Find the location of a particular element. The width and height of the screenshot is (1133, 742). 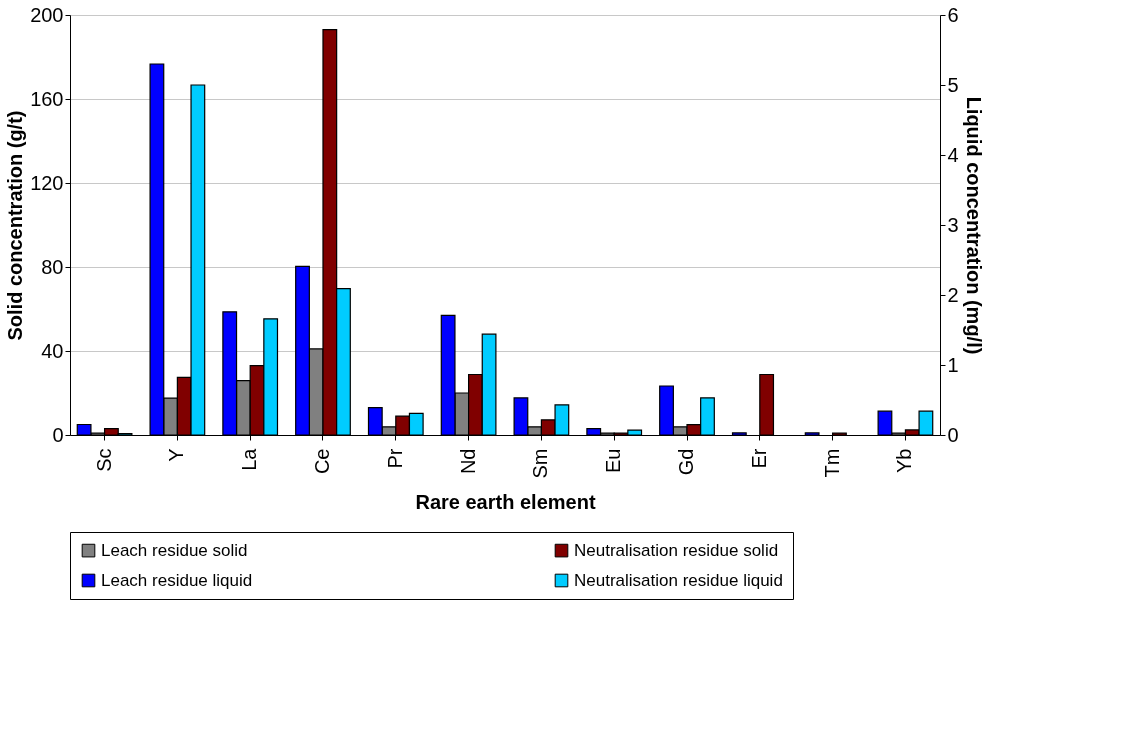

y2-tick-label: 2 is located at coordinates (953, 294).